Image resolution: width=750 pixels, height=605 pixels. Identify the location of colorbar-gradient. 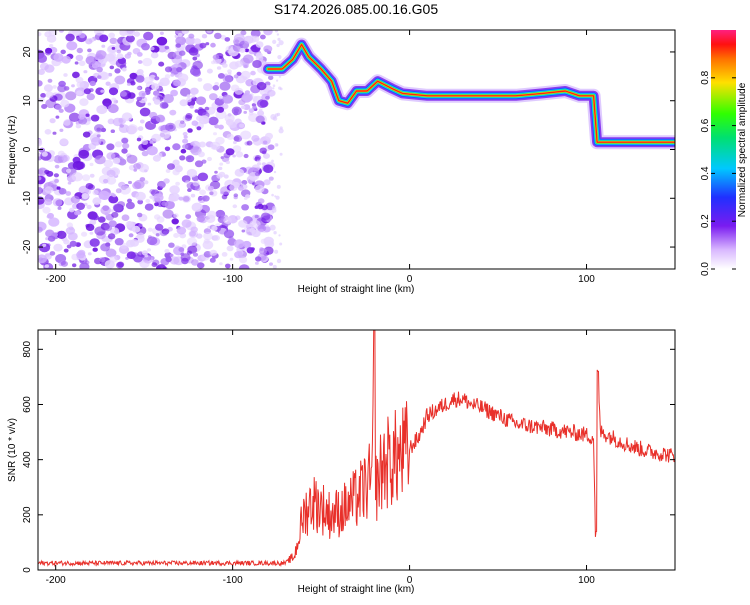
(723, 149).